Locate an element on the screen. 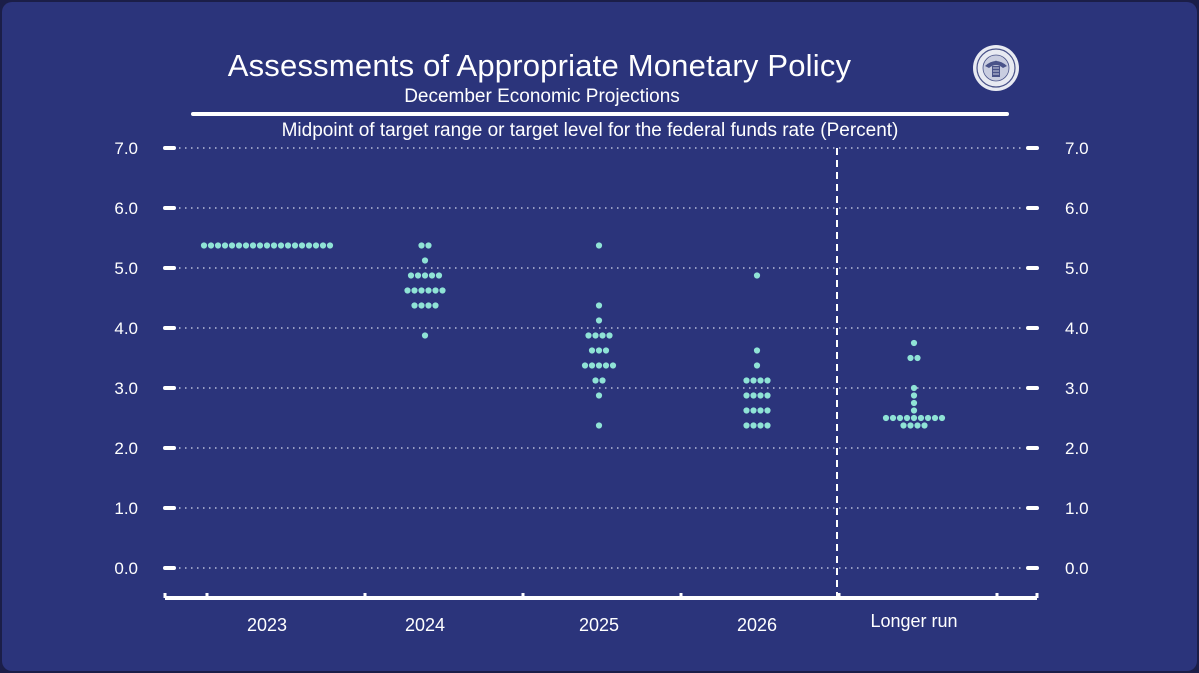 The height and width of the screenshot is (673, 1199). y-tick-label-left: 1.0 is located at coordinates (126, 508).